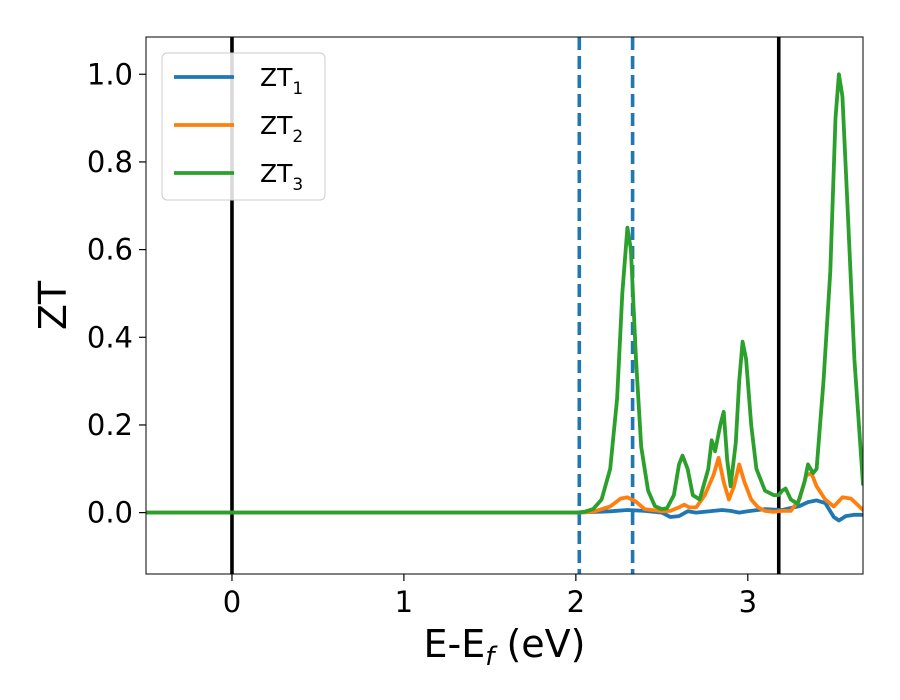 The image size is (900, 700). What do you see at coordinates (748, 602) in the screenshot?
I see `x-tick-label: 3` at bounding box center [748, 602].